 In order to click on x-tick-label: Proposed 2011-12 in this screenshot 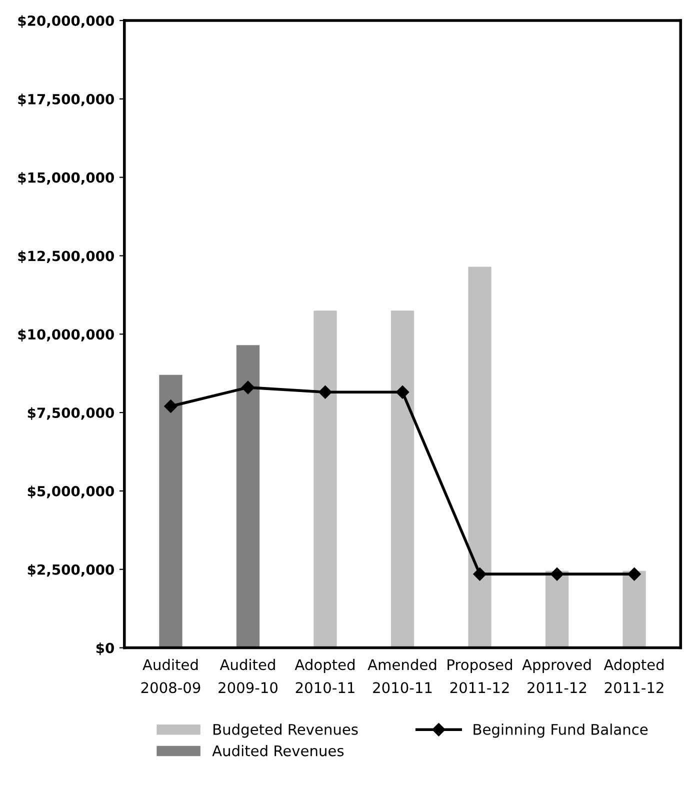, I will do `click(480, 676)`.